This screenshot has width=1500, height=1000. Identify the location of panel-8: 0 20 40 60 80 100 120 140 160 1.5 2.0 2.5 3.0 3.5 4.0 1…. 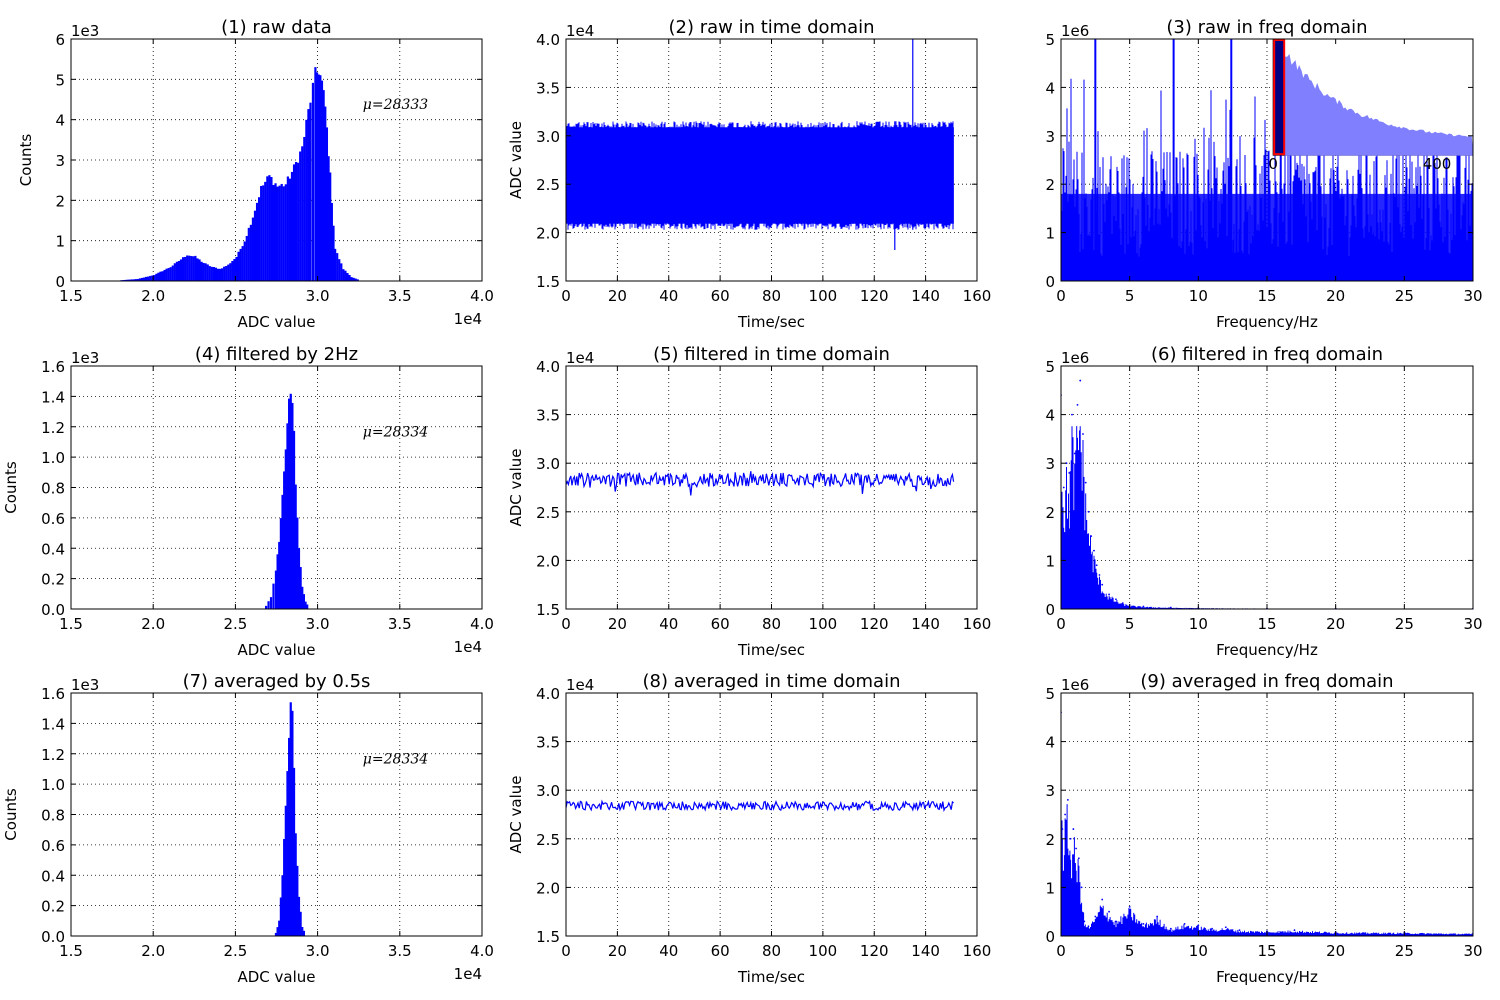
(749, 828).